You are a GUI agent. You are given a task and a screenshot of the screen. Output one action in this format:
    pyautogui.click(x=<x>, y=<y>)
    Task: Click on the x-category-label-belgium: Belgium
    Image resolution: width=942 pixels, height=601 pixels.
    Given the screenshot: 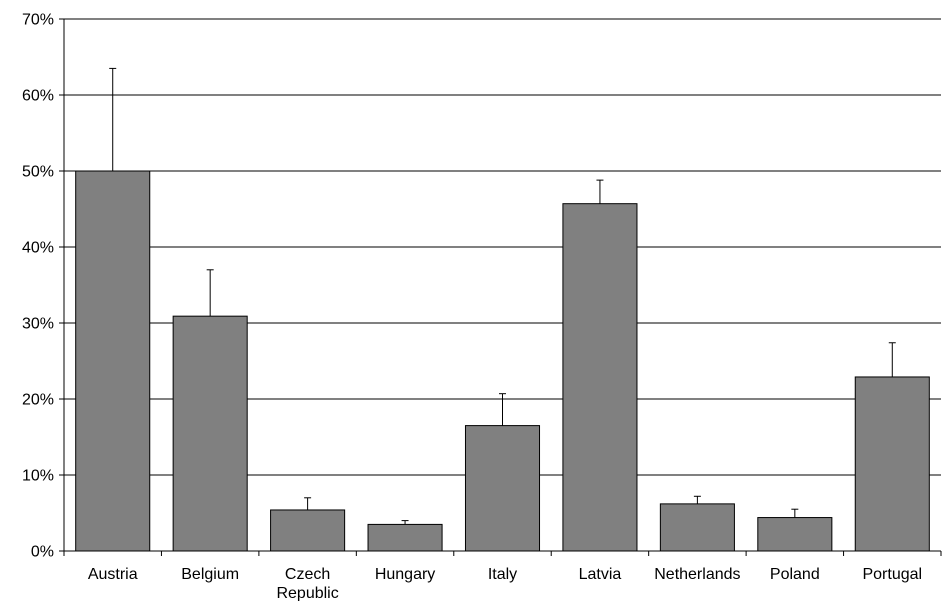 What is the action you would take?
    pyautogui.click(x=210, y=574)
    